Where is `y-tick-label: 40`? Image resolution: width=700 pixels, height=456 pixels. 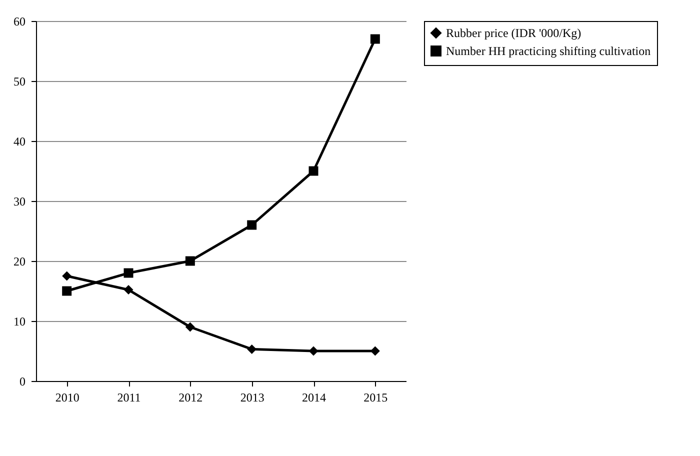 y-tick-label: 40 is located at coordinates (20, 141).